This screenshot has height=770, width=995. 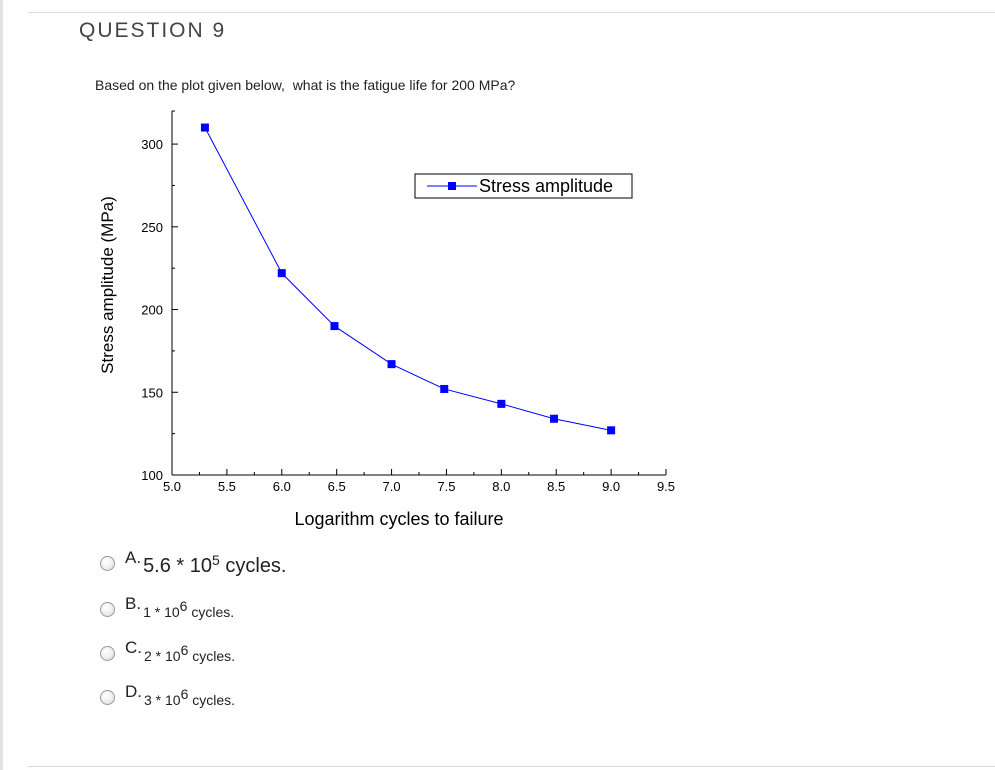 I want to click on option-d: D. 3 * 106 cycles., so click(x=167, y=695).